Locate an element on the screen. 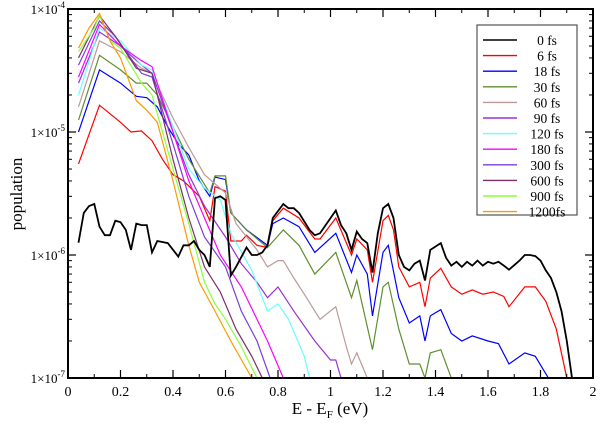  x-tick-label: 2 is located at coordinates (593, 392).